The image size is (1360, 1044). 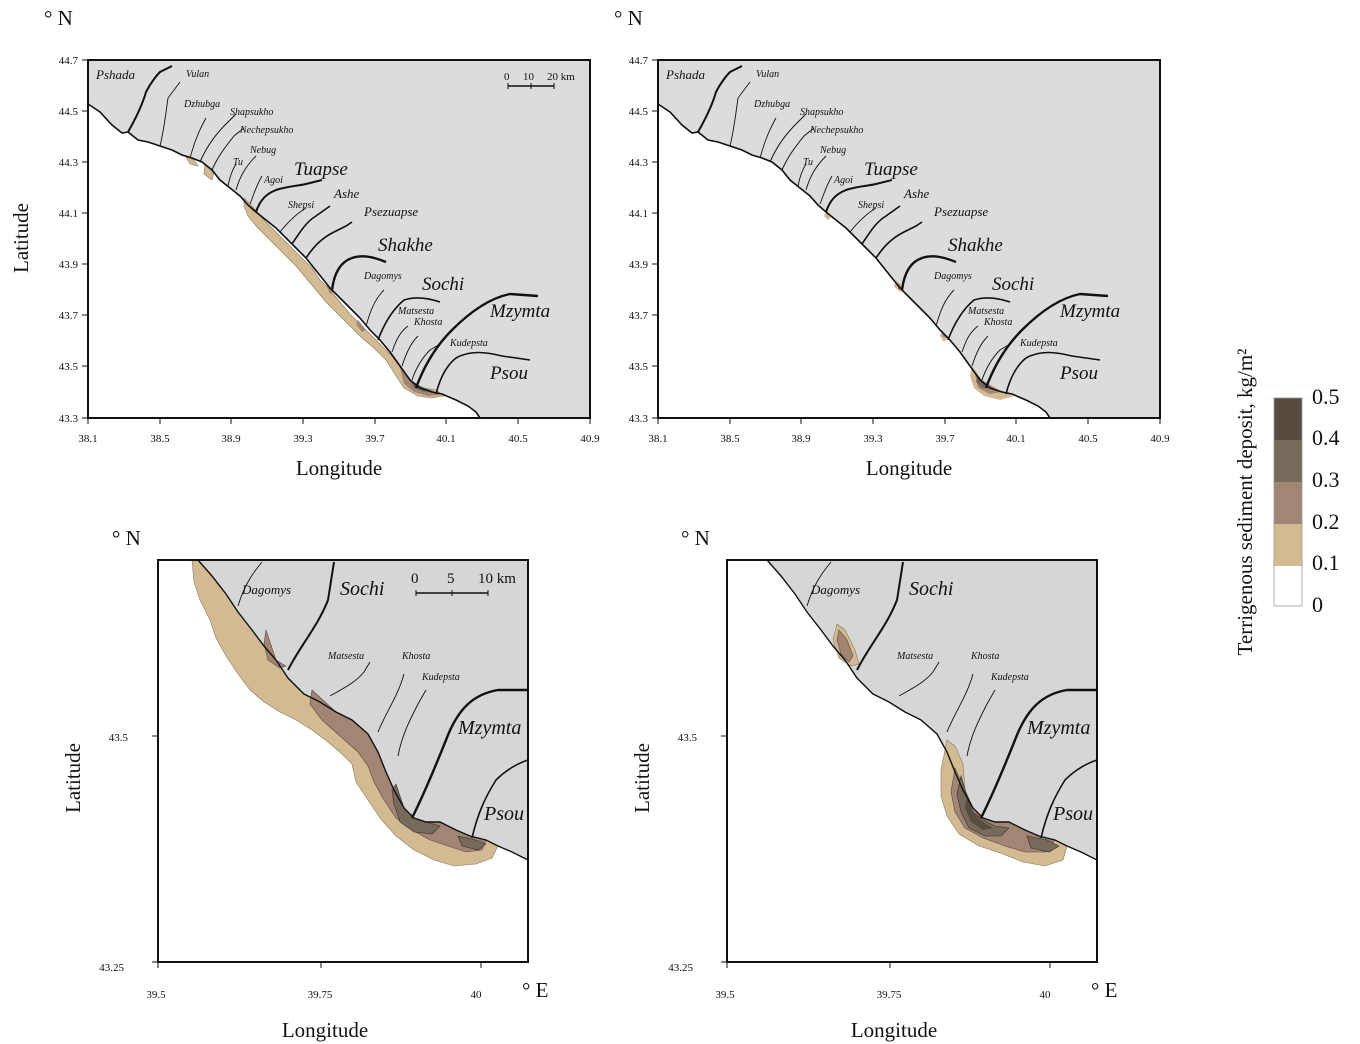 What do you see at coordinates (477, 995) in the screenshot?
I see `lon-tick: 40` at bounding box center [477, 995].